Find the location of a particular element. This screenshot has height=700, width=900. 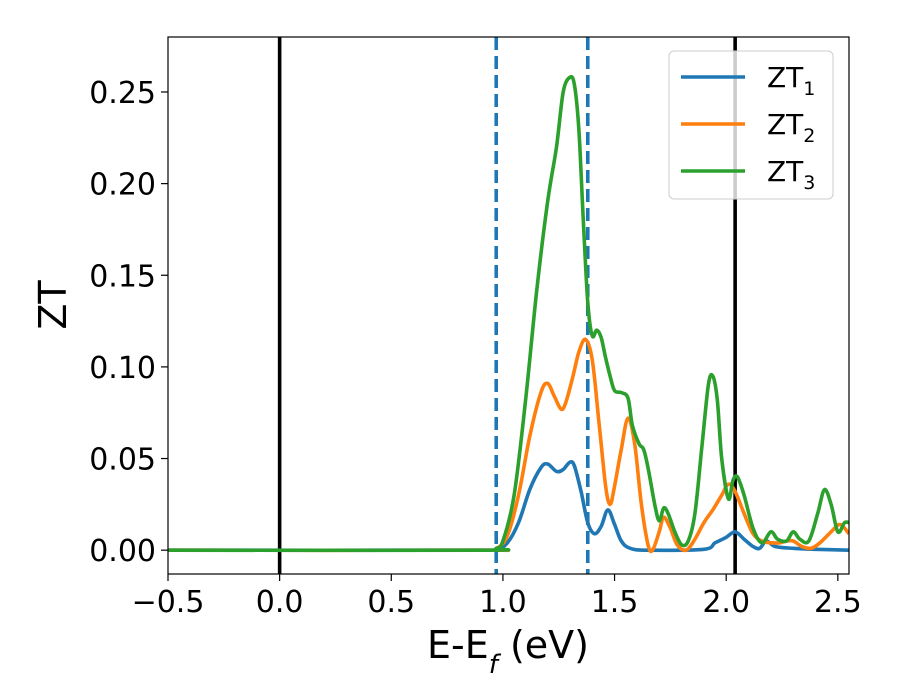

x-tick-label: 2.0 is located at coordinates (726, 602).